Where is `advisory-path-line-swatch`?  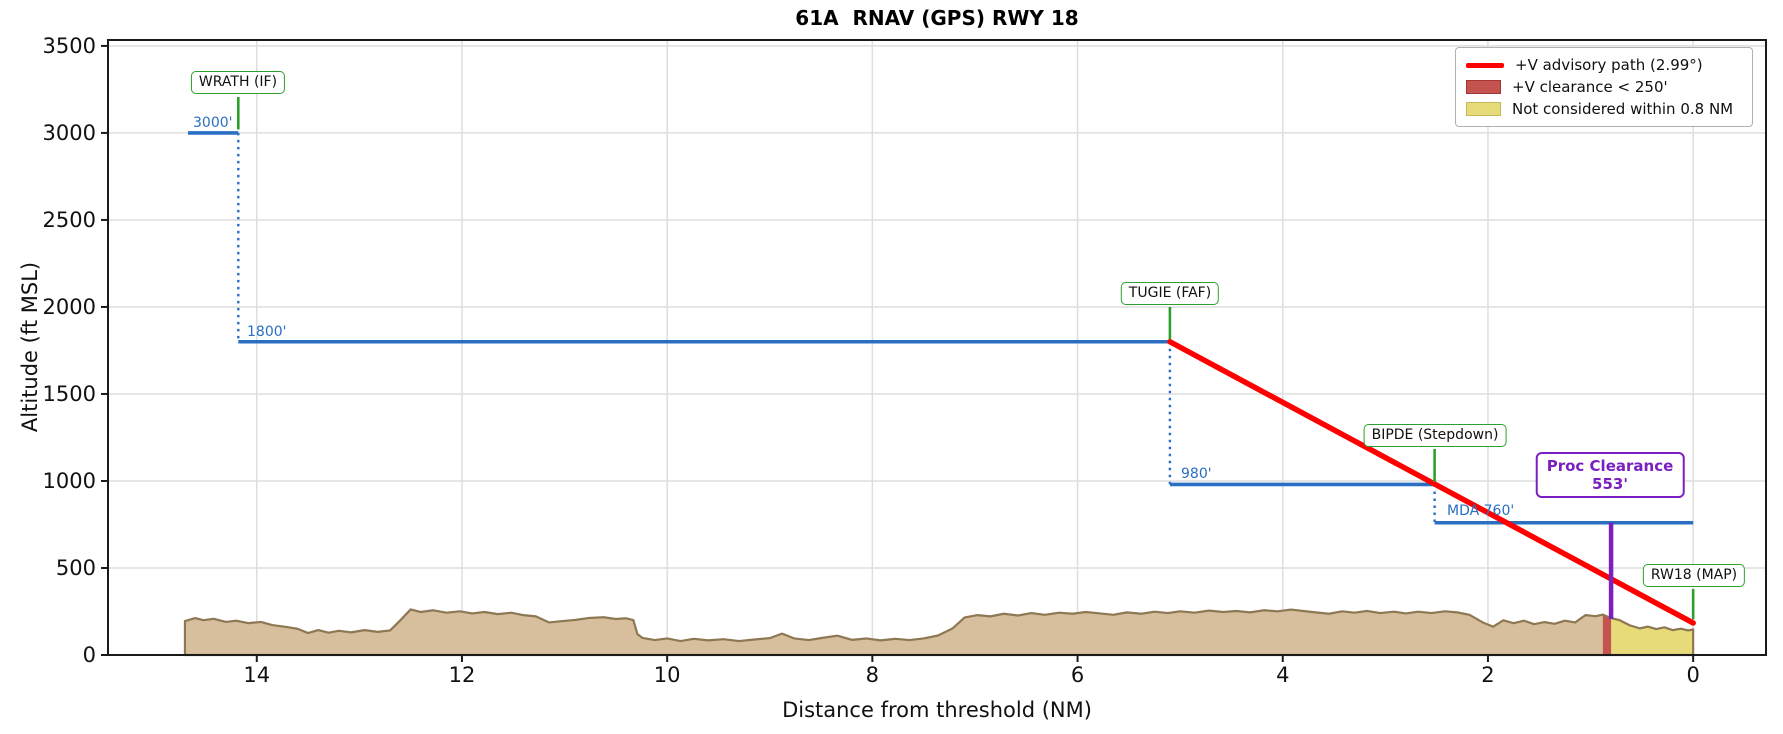 advisory-path-line-swatch is located at coordinates (1485, 65).